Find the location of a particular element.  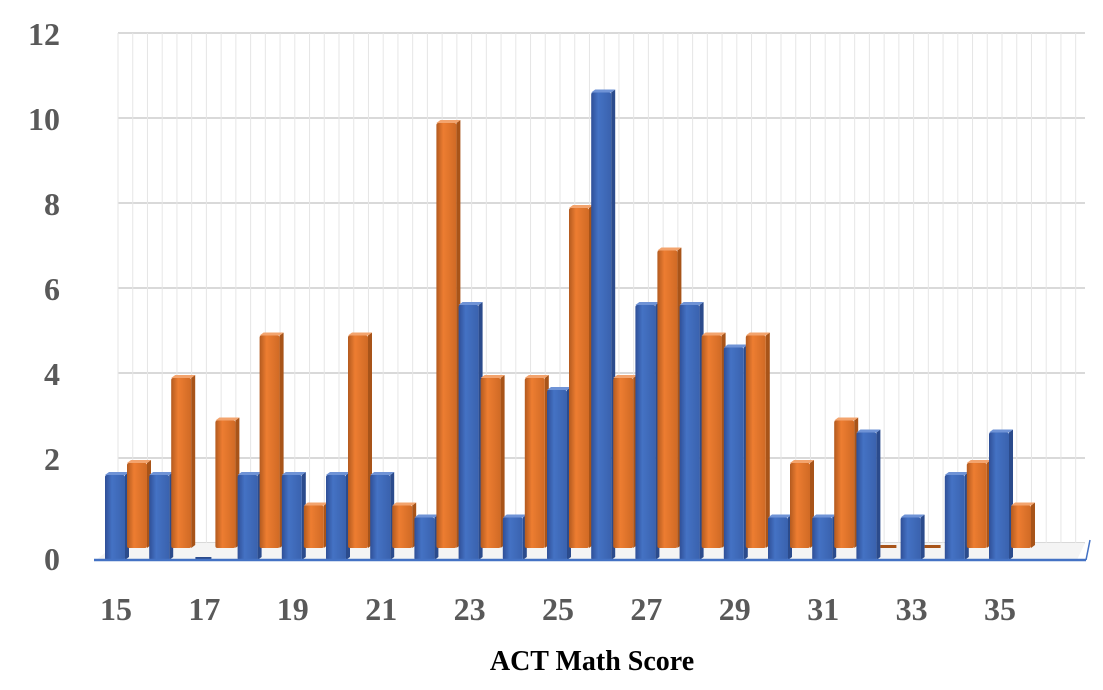

bar-19-series-1-top is located at coordinates (293, 473).